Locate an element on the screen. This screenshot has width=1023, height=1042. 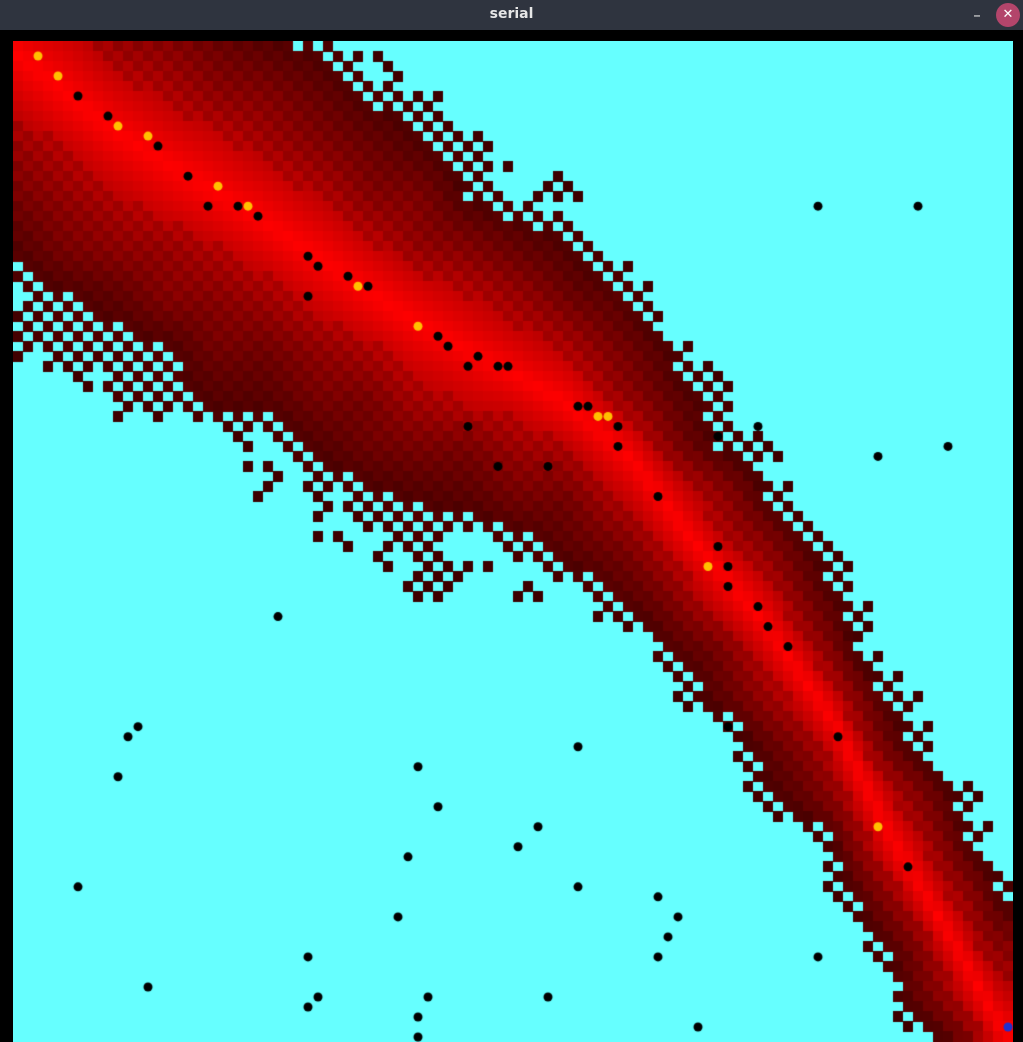
title-bar: serial – ✕ is located at coordinates (511, 15).